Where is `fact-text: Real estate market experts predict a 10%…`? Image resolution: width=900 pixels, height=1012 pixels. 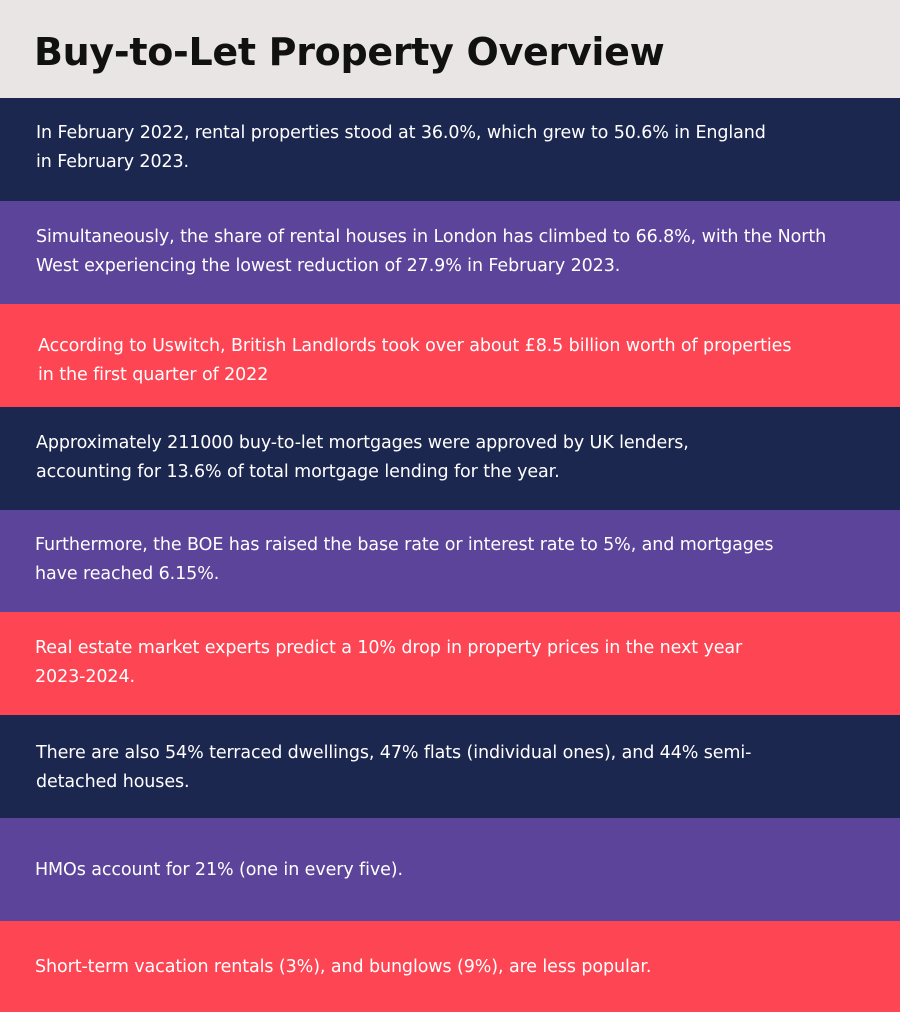
fact-text: Real estate market experts predict a 10%… is located at coordinates (389, 662).